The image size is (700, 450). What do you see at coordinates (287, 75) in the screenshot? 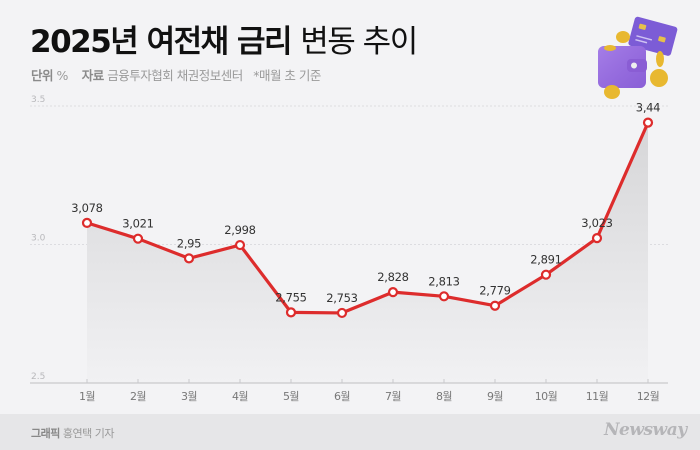
I see `note: *매월 초 기준` at bounding box center [287, 75].